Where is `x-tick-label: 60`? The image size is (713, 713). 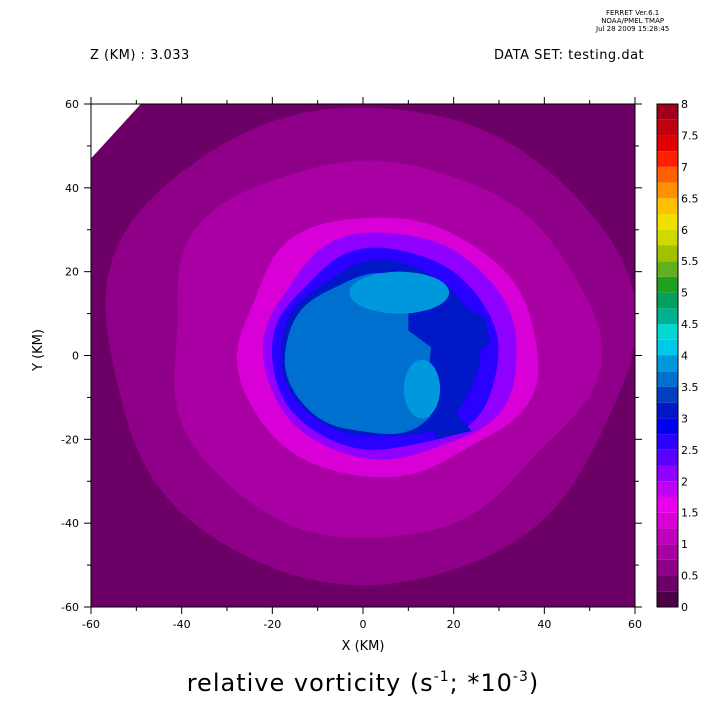
x-tick-label: 60 is located at coordinates (635, 624).